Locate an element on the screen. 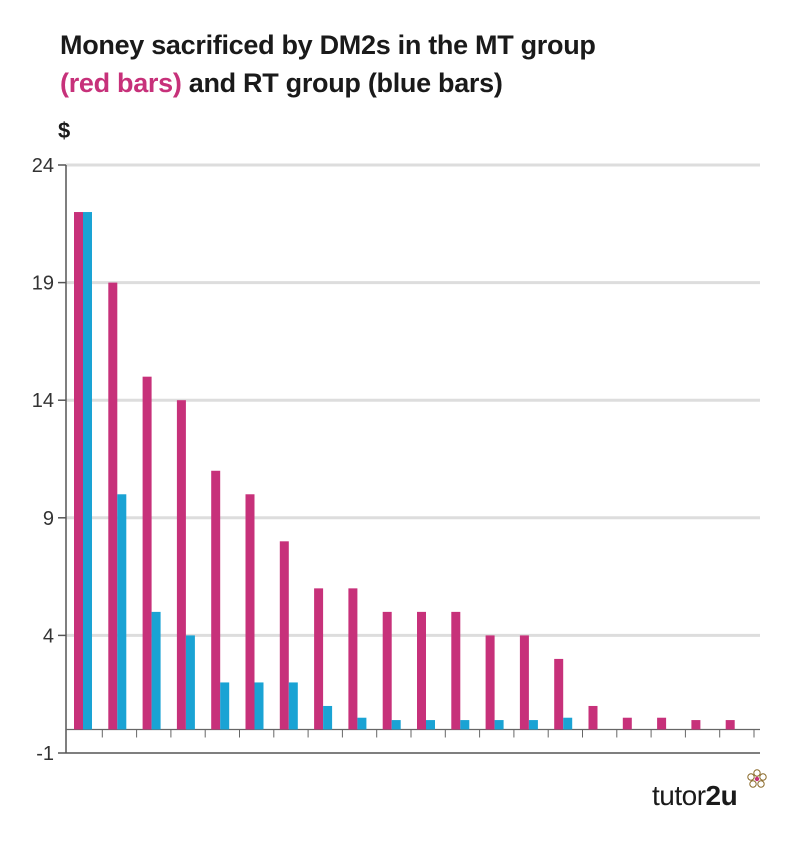 The width and height of the screenshot is (800, 845). title-line-1: Money sacrificed by DM2s in the MT group is located at coordinates (328, 45).